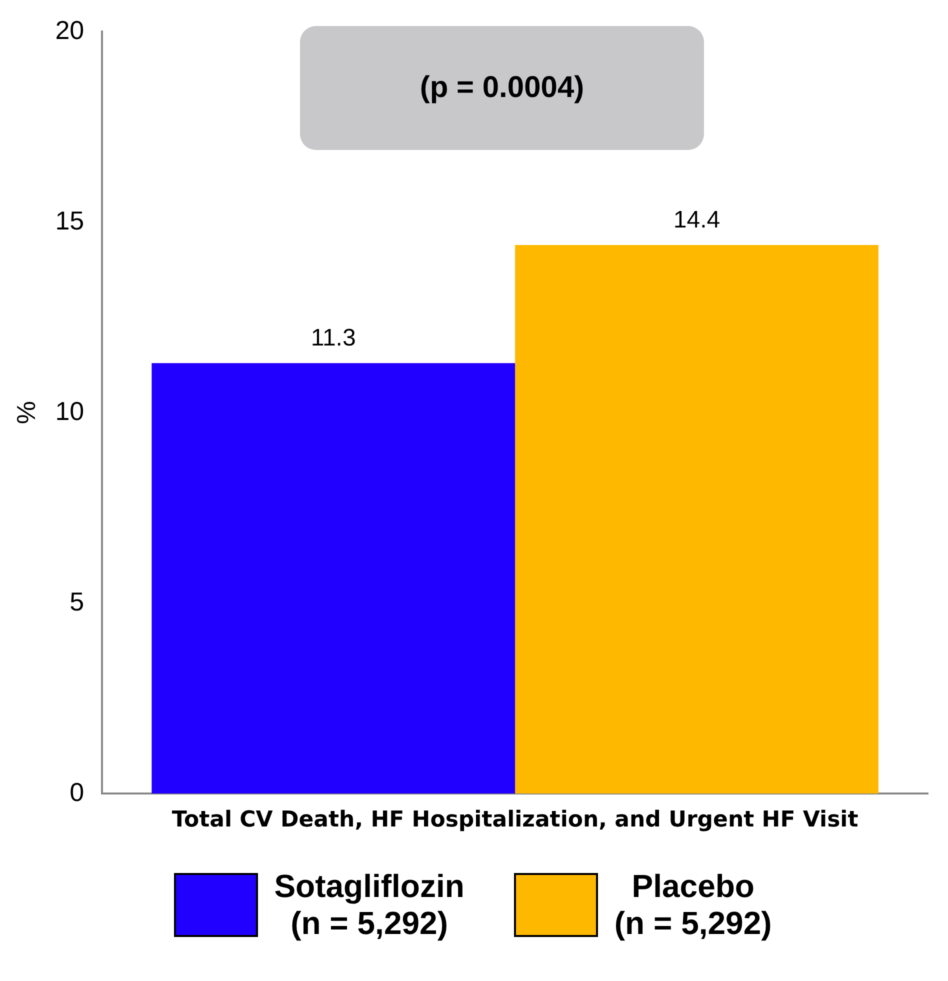  What do you see at coordinates (696, 220) in the screenshot?
I see `data-label: 14.4` at bounding box center [696, 220].